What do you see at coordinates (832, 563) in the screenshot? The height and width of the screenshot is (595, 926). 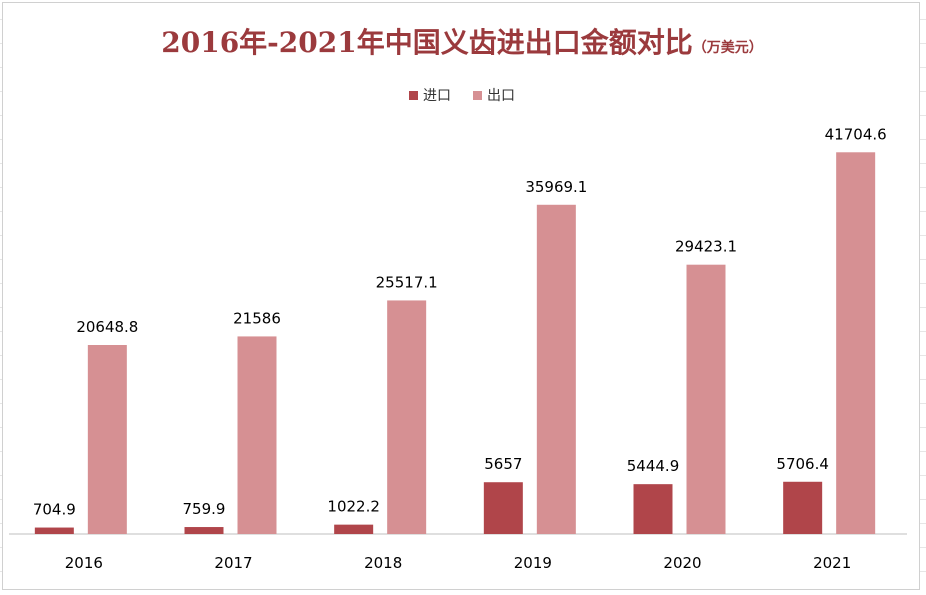 I see `x-tick-label-2021: 2021` at bounding box center [832, 563].